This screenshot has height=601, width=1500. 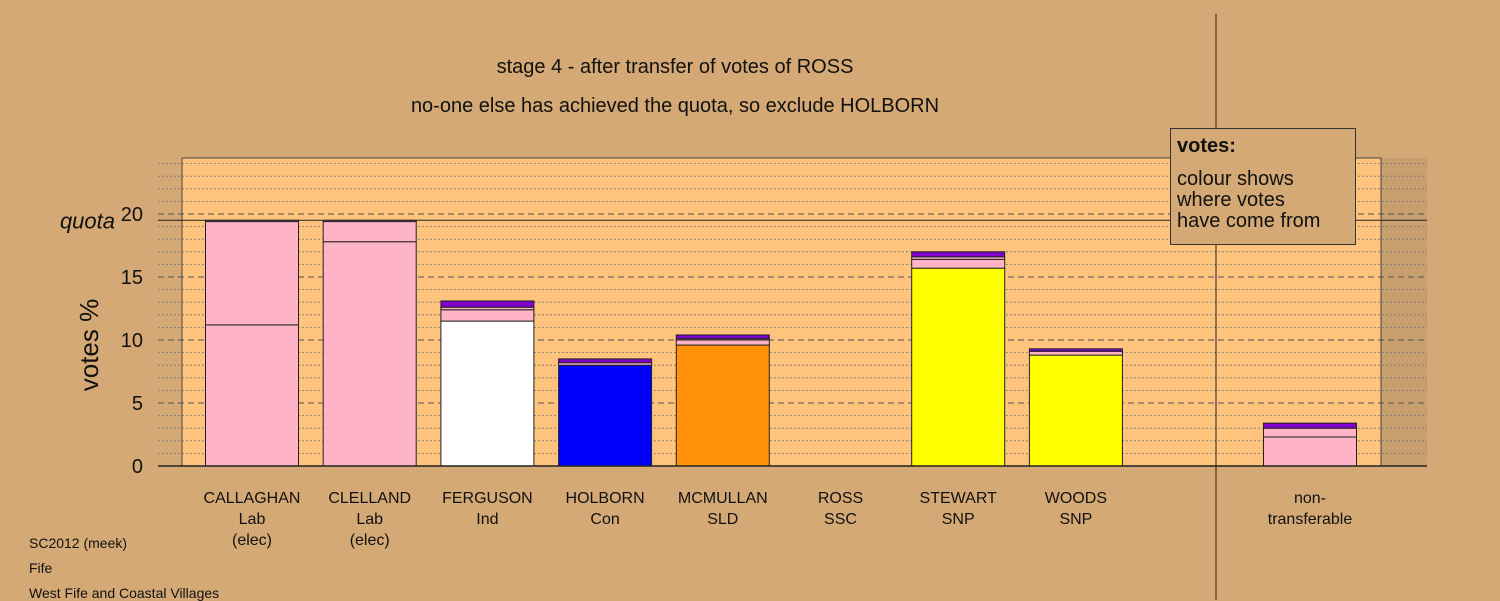 What do you see at coordinates (1235, 179) in the screenshot?
I see `legend-line: colour shows` at bounding box center [1235, 179].